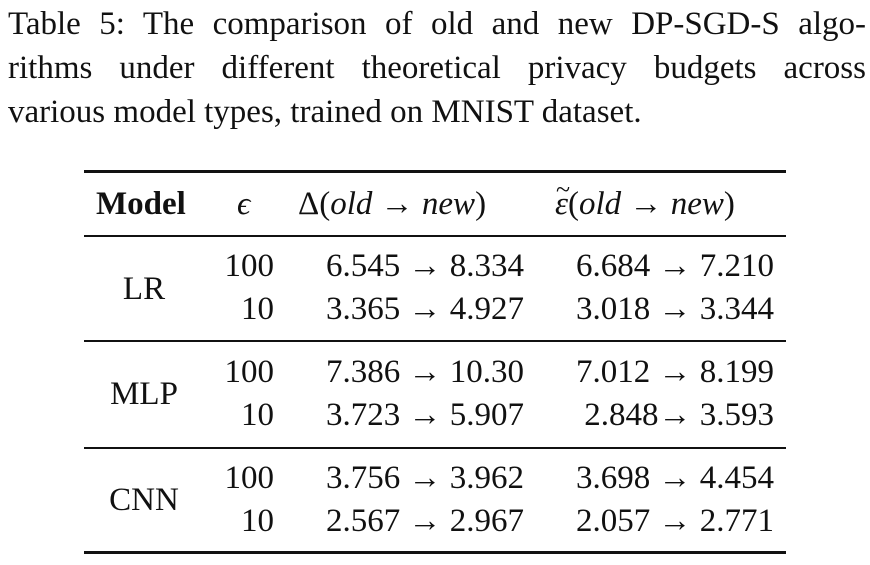  What do you see at coordinates (562, 197) in the screenshot?
I see `epsilon-tilde-symbol: ε` at bounding box center [562, 197].